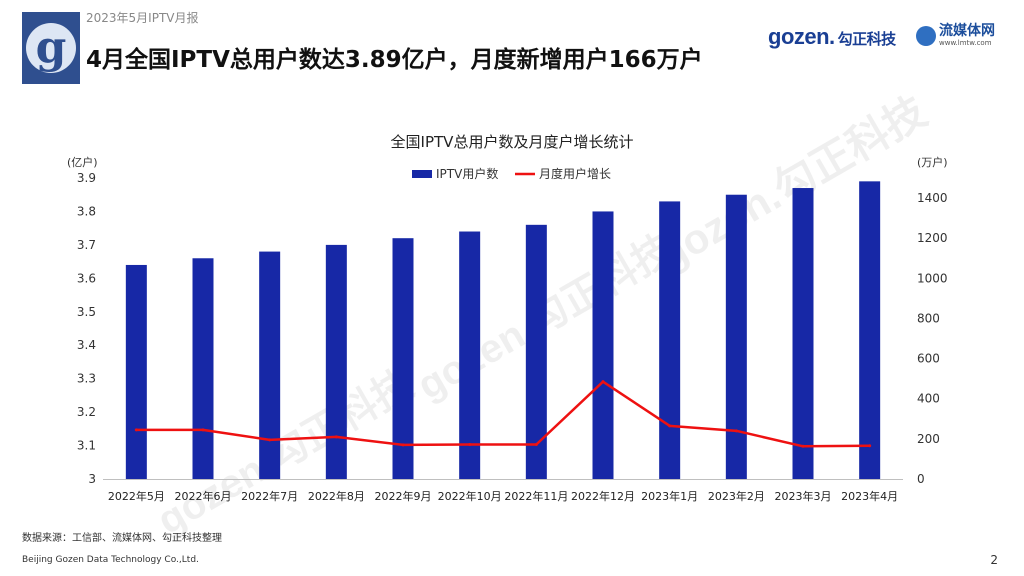 Image resolution: width=1024 pixels, height=576 pixels. I want to click on lmtw-brand-cn: 流媒体网, so click(967, 31).